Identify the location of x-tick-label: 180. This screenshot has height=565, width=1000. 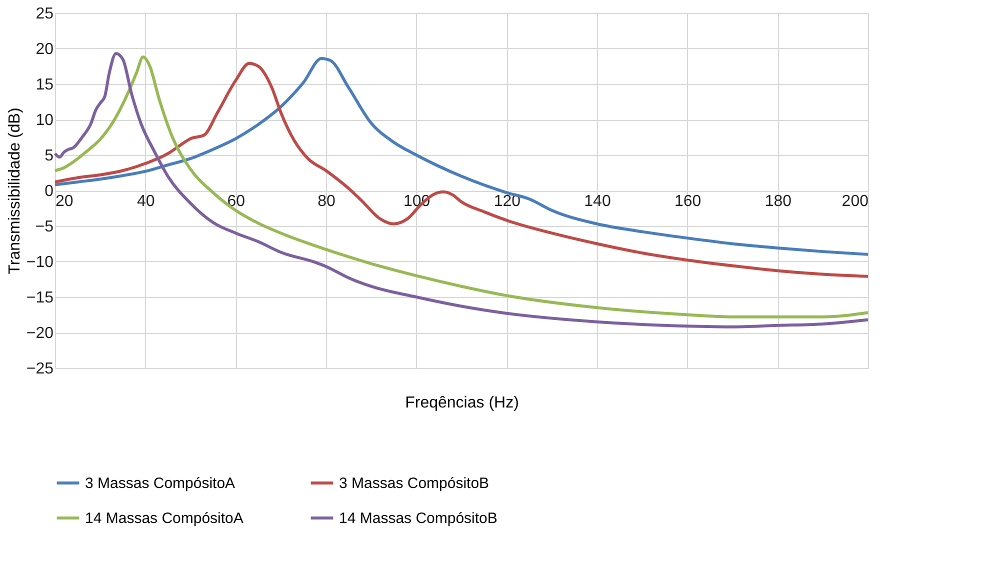
(778, 201).